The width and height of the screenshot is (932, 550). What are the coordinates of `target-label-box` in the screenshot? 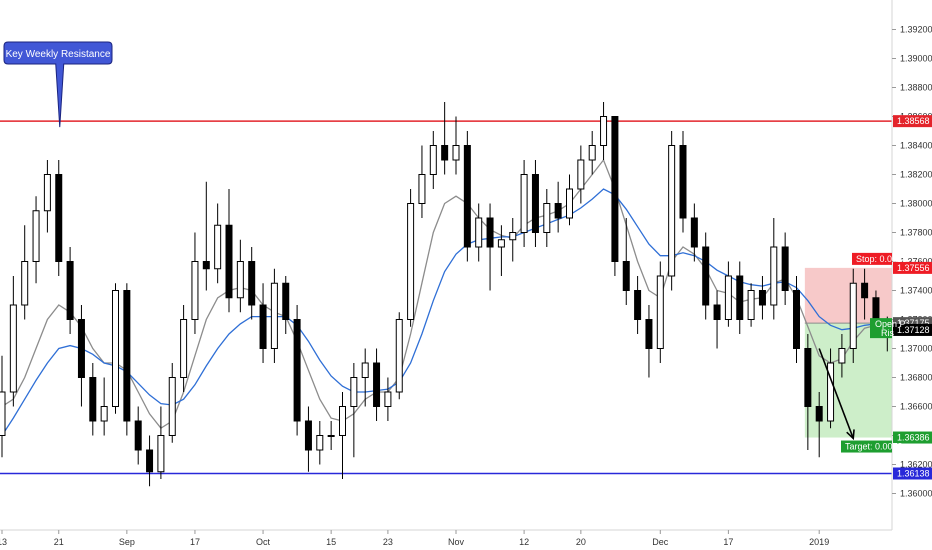 It's located at (866, 446).